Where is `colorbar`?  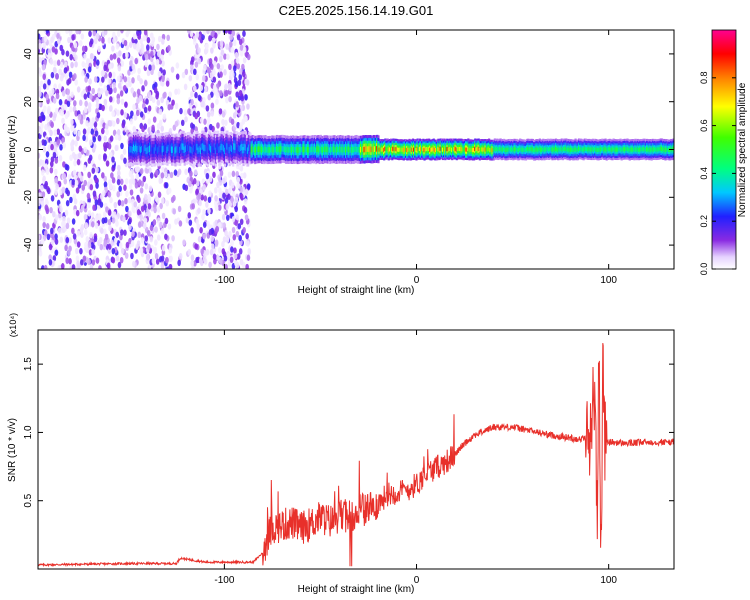
colorbar is located at coordinates (724, 149).